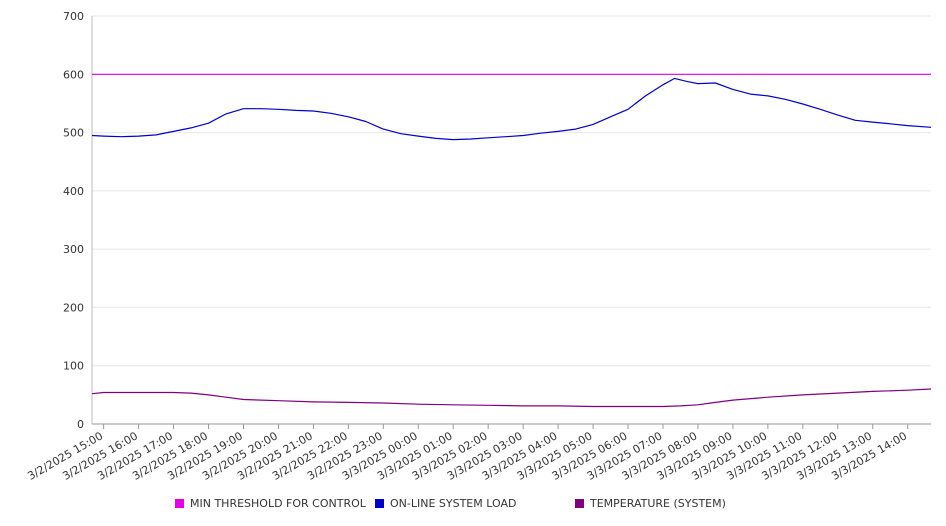 Image resolution: width=946 pixels, height=526 pixels. Describe the element at coordinates (73, 191) in the screenshot. I see `y-tick-label: 400` at that location.